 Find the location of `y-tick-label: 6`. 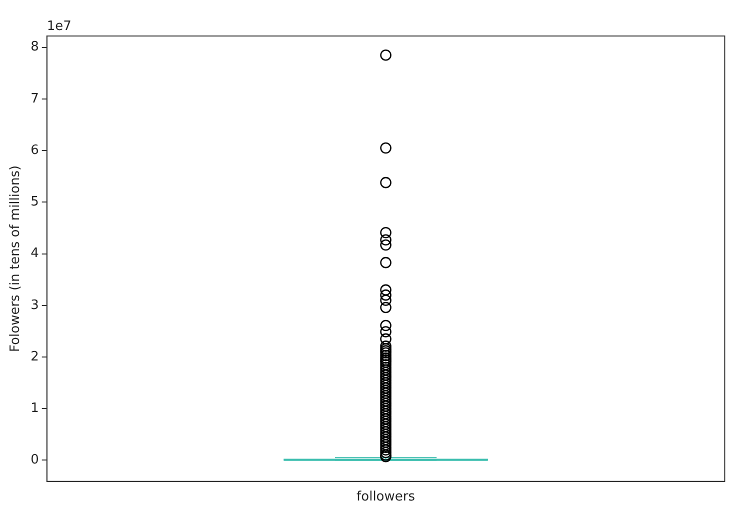

y-tick-label: 6 is located at coordinates (34, 150).